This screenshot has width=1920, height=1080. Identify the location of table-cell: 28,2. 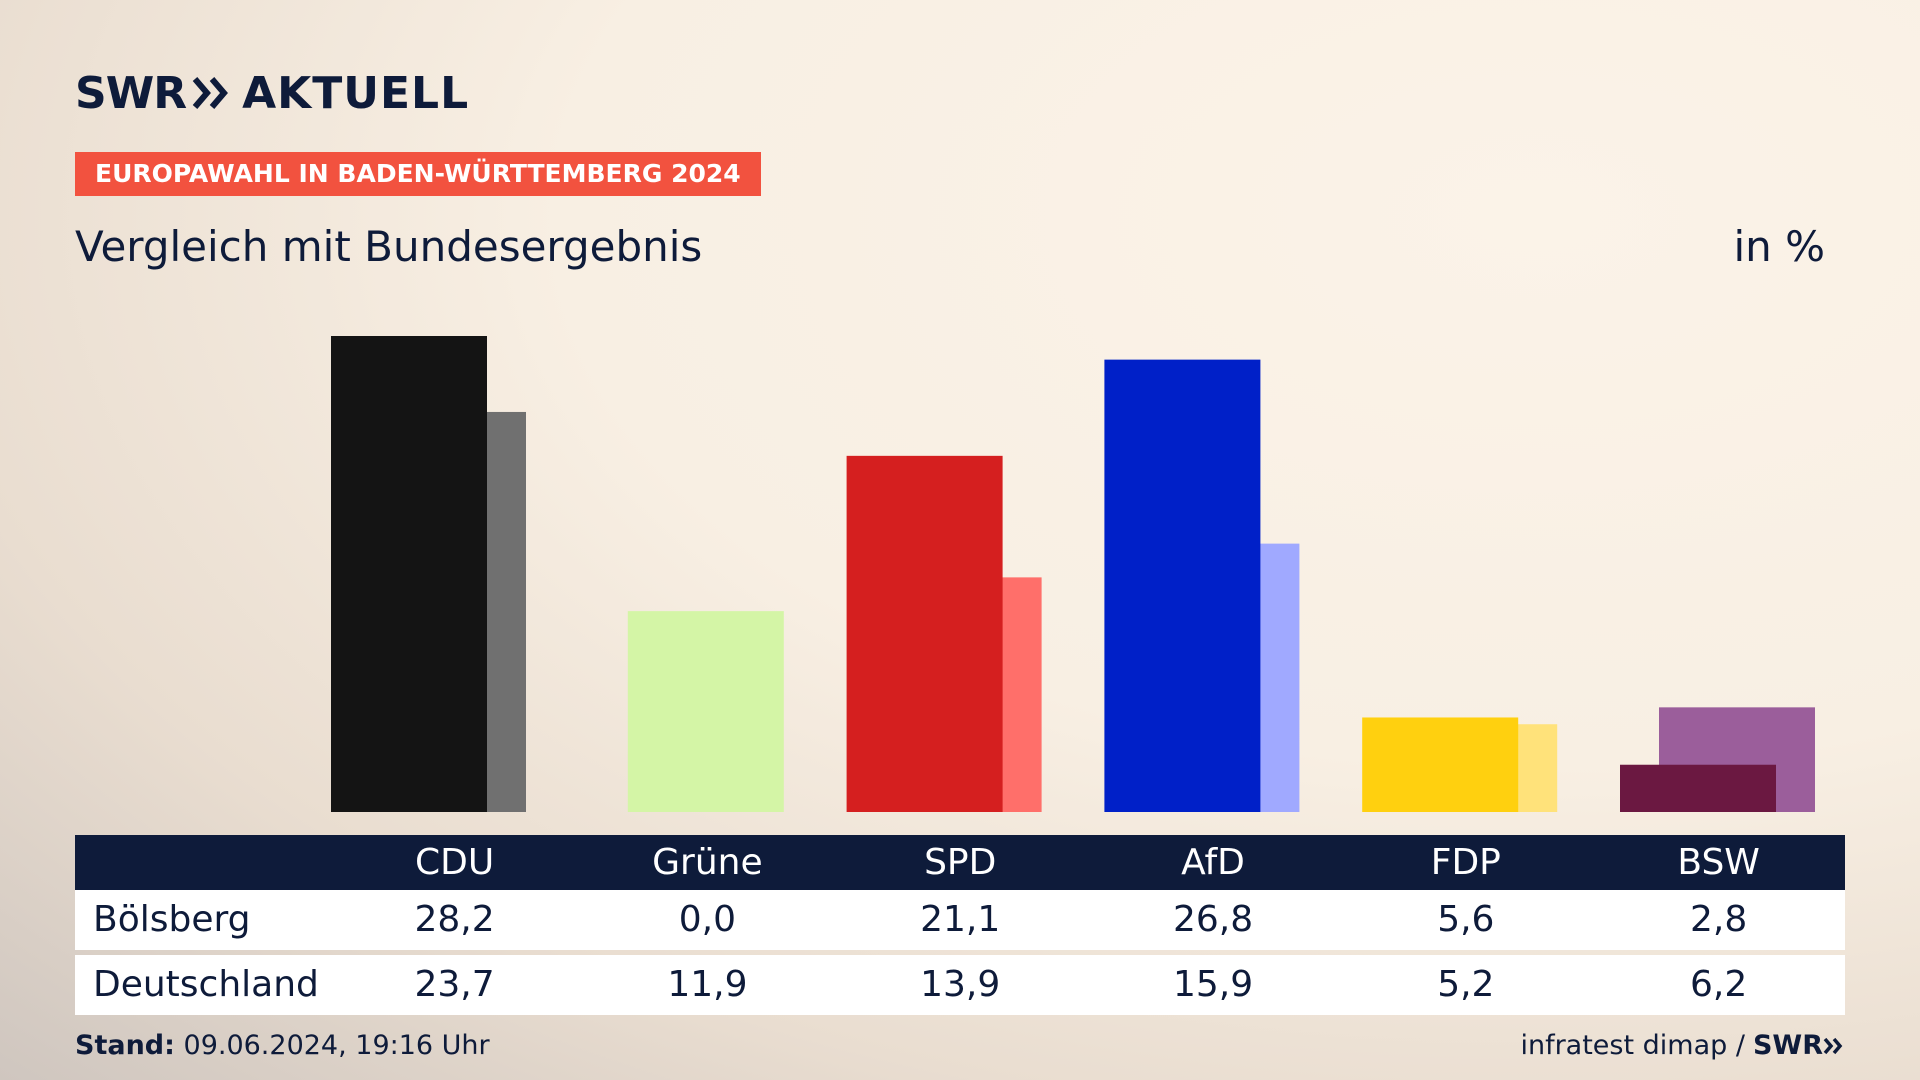
(454, 919).